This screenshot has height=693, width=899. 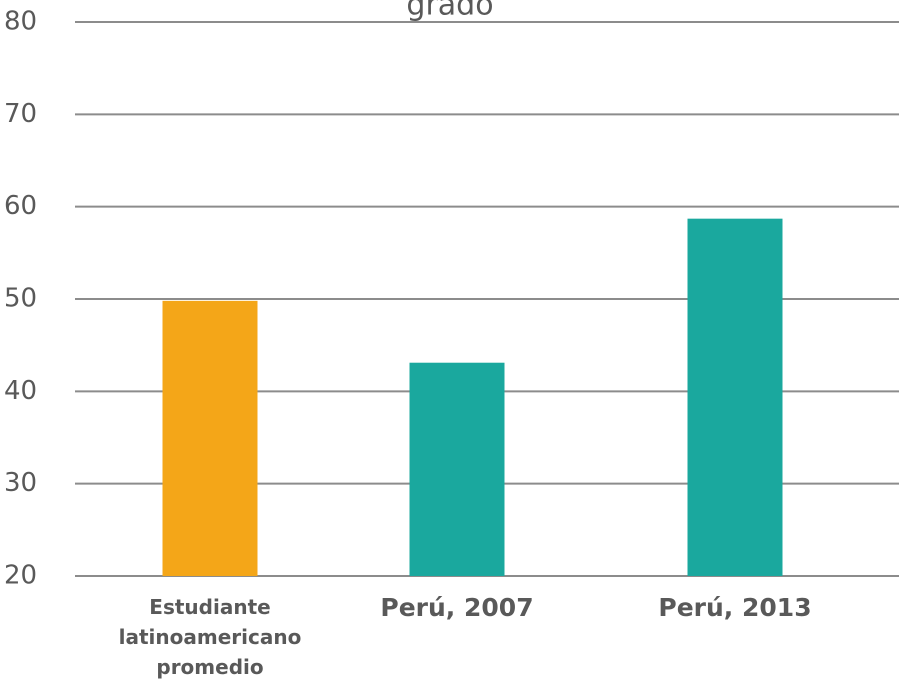 What do you see at coordinates (449, 11) in the screenshot?
I see `chart-title: grado` at bounding box center [449, 11].